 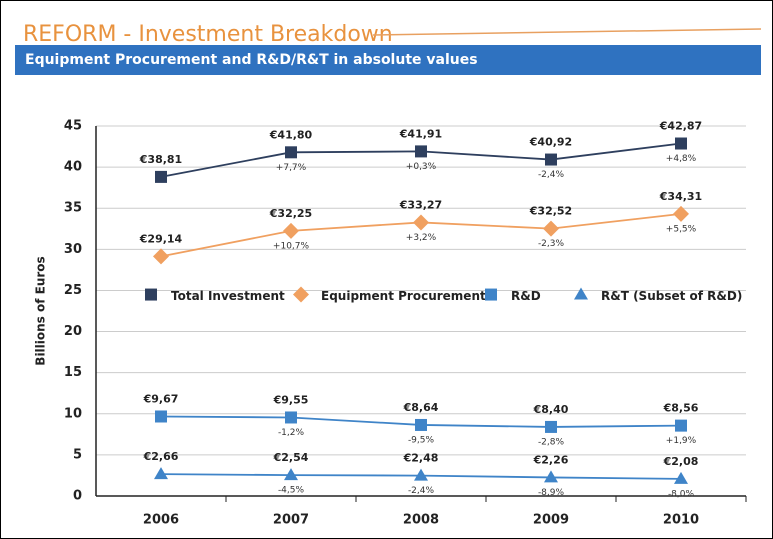 I want to click on change-label: -8,0%, so click(x=681, y=494).